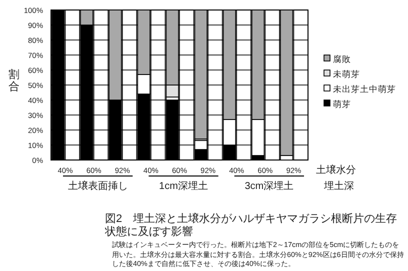  What do you see at coordinates (98, 186) in the screenshot?
I see `text: 土壌表面挿し` at bounding box center [98, 186].